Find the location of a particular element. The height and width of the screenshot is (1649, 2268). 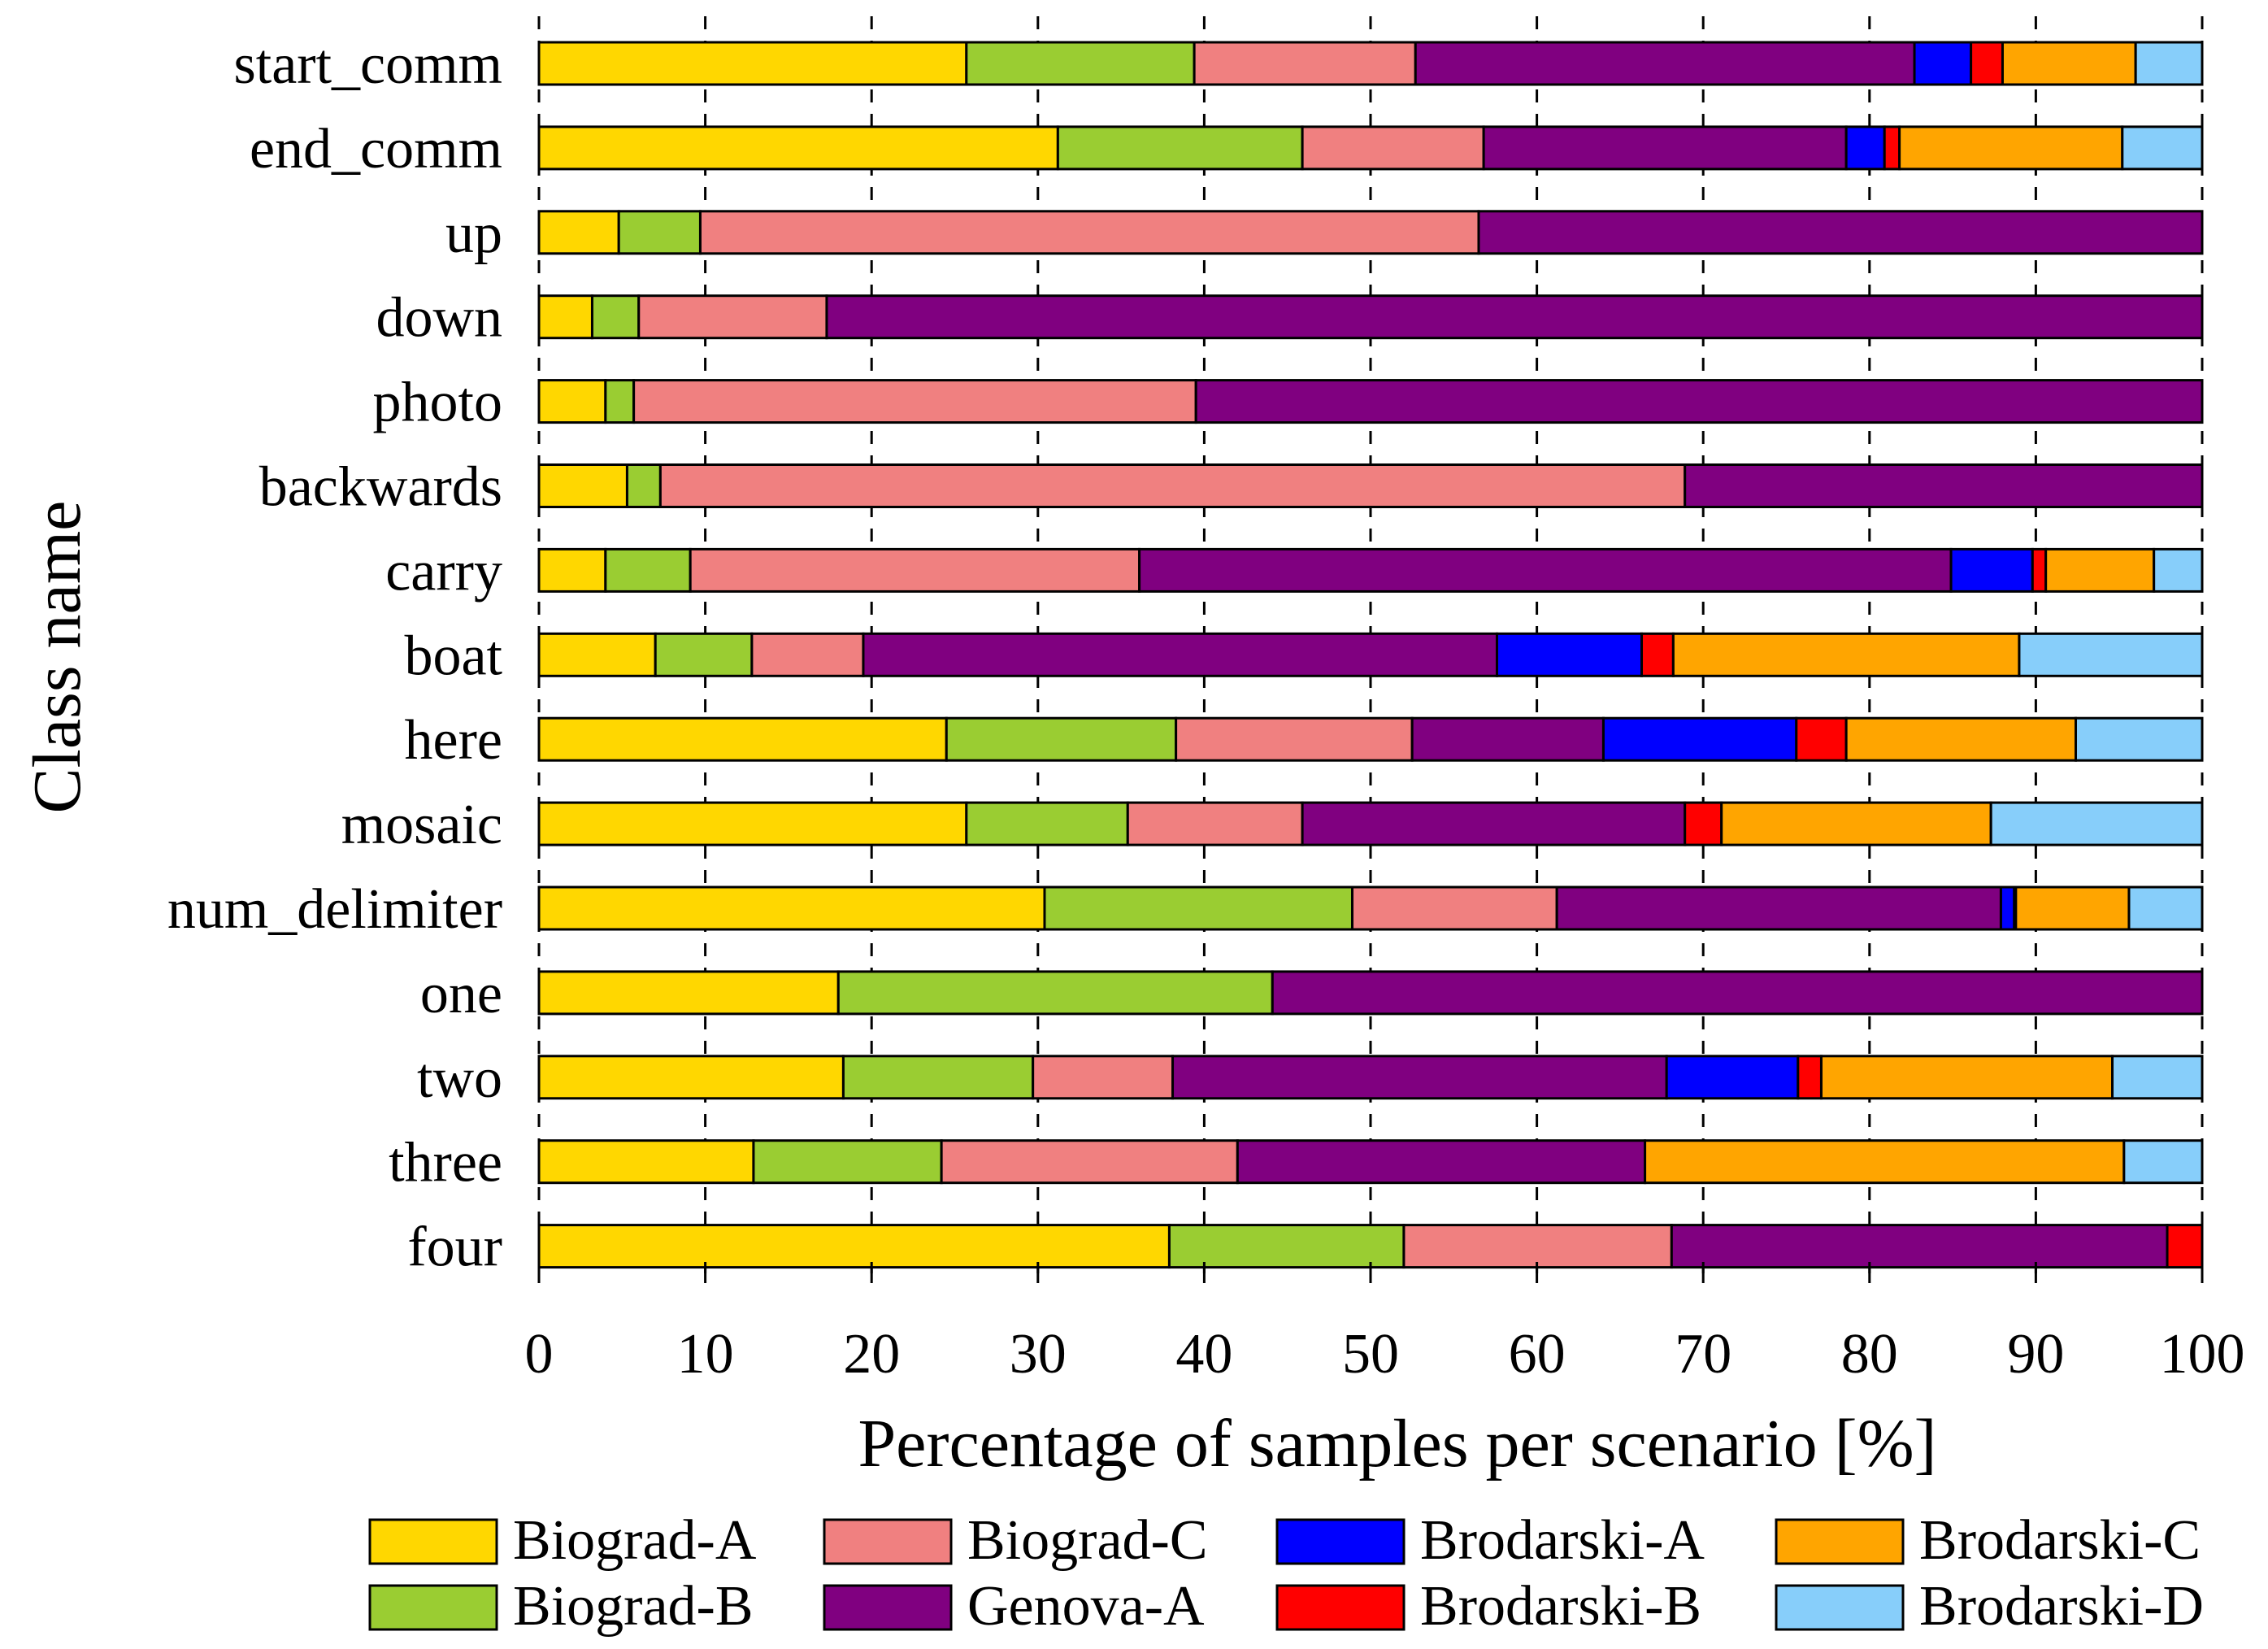

category-label: one is located at coordinates (461, 994).